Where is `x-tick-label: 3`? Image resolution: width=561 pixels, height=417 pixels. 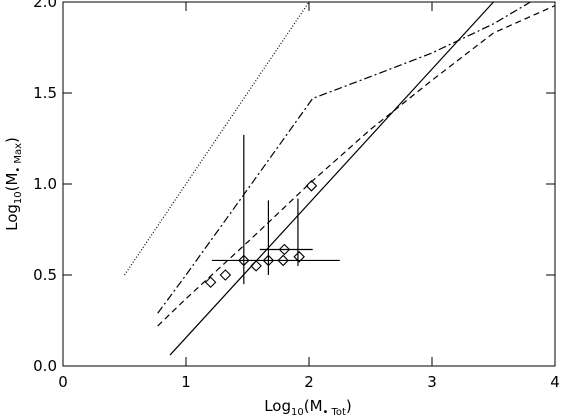
x-tick-label: 3 is located at coordinates (432, 382).